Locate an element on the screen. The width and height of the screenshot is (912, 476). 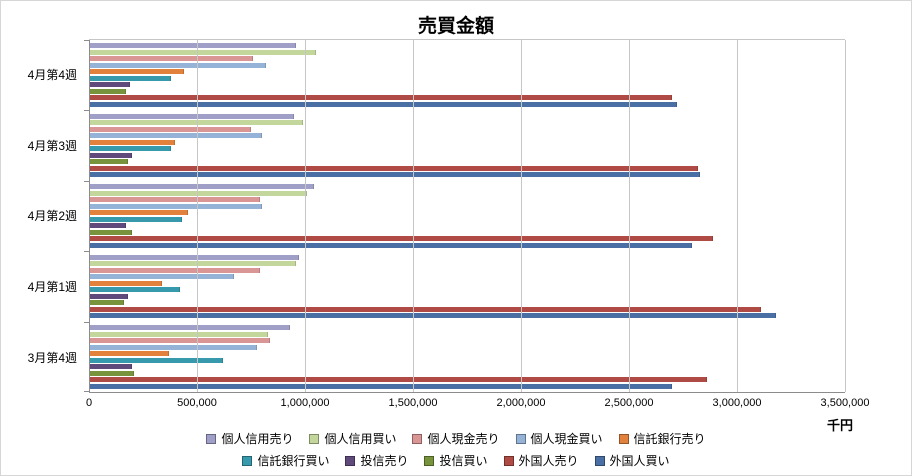
category-label: 4月第4週 is located at coordinates (52, 74).